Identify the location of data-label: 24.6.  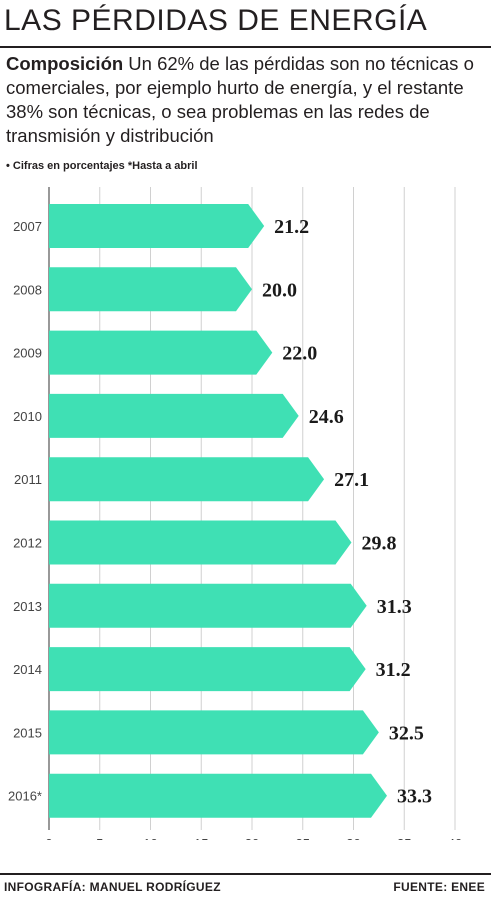
(326, 417).